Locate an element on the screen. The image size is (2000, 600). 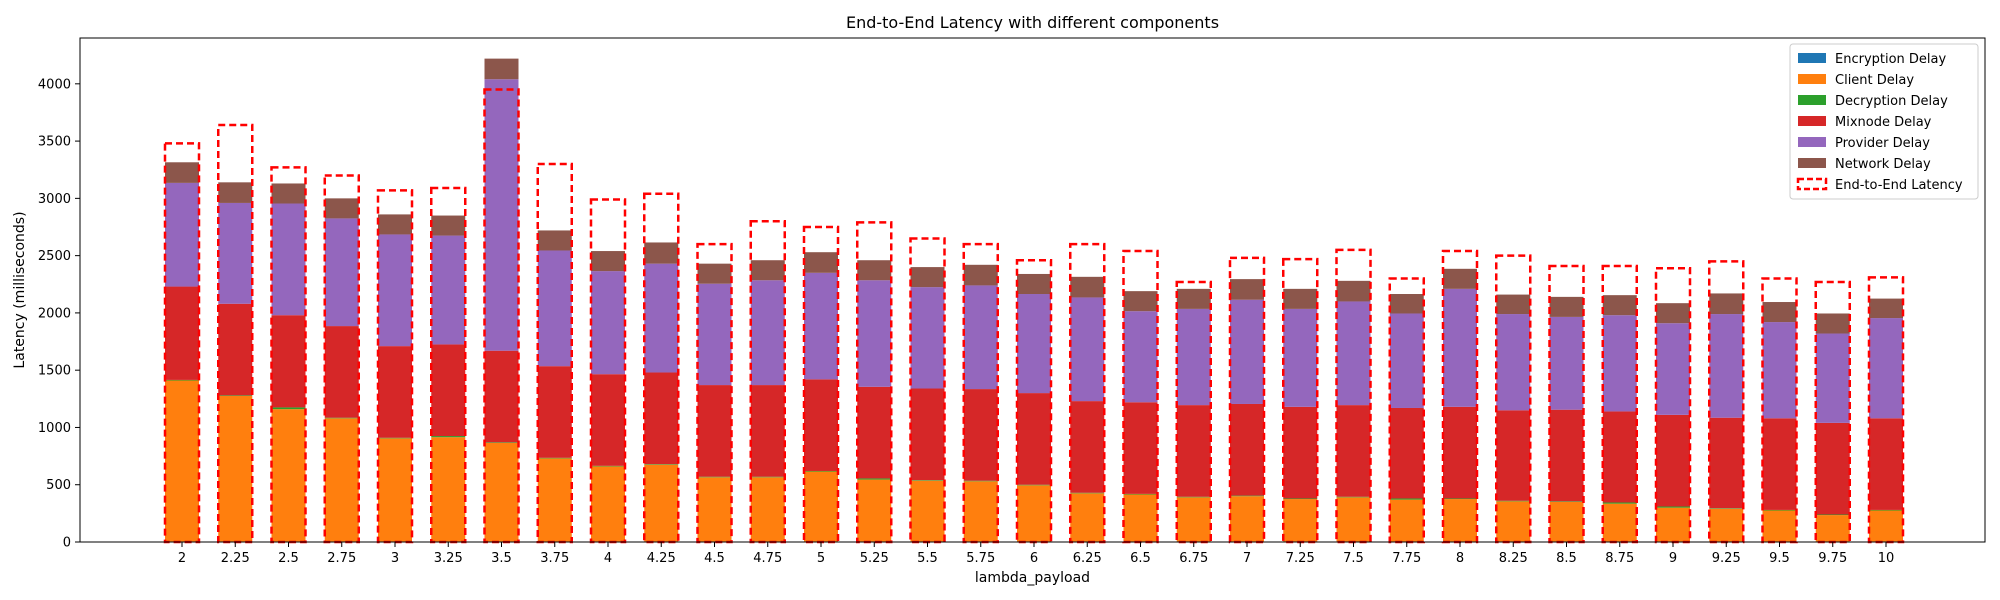
bar-decryption-delay-6.5 is located at coordinates (1140, 494).